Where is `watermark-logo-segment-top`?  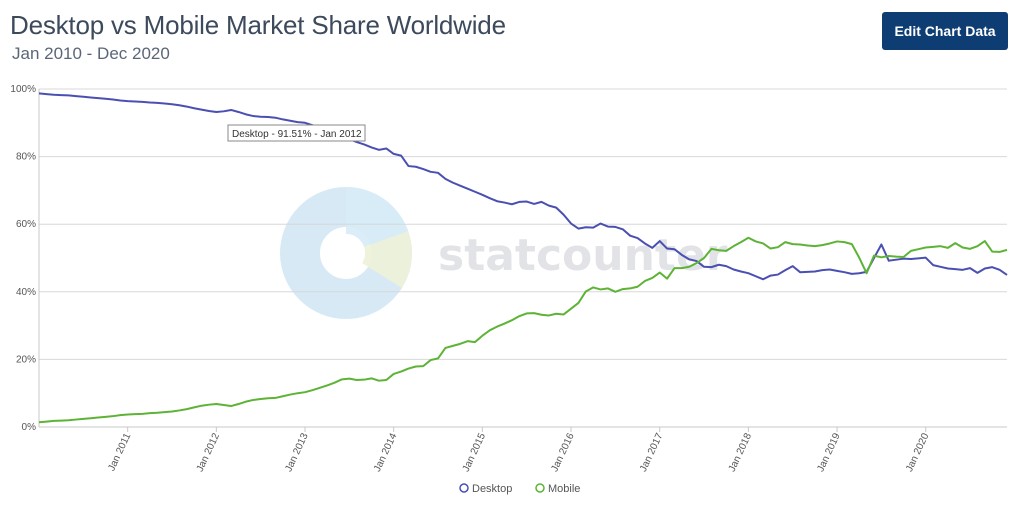
watermark-logo-segment-top is located at coordinates (377, 217).